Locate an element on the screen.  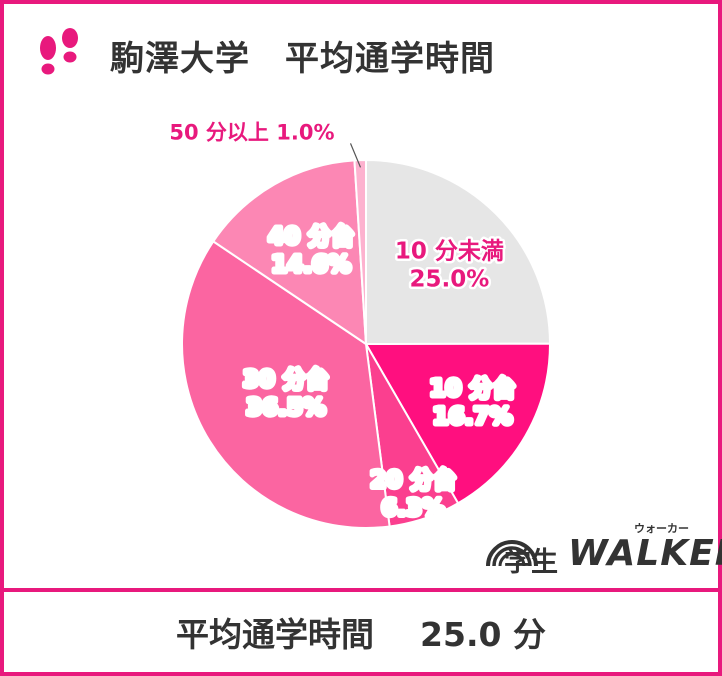
slice-value-label: 14.6% is located at coordinates (311, 265).